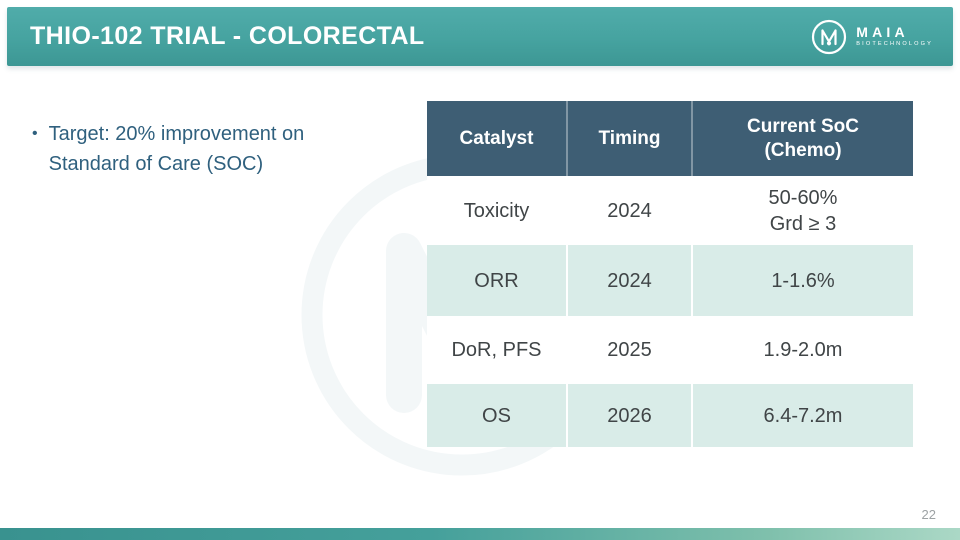  I want to click on col-header-catalyst: Catalyst, so click(497, 138).